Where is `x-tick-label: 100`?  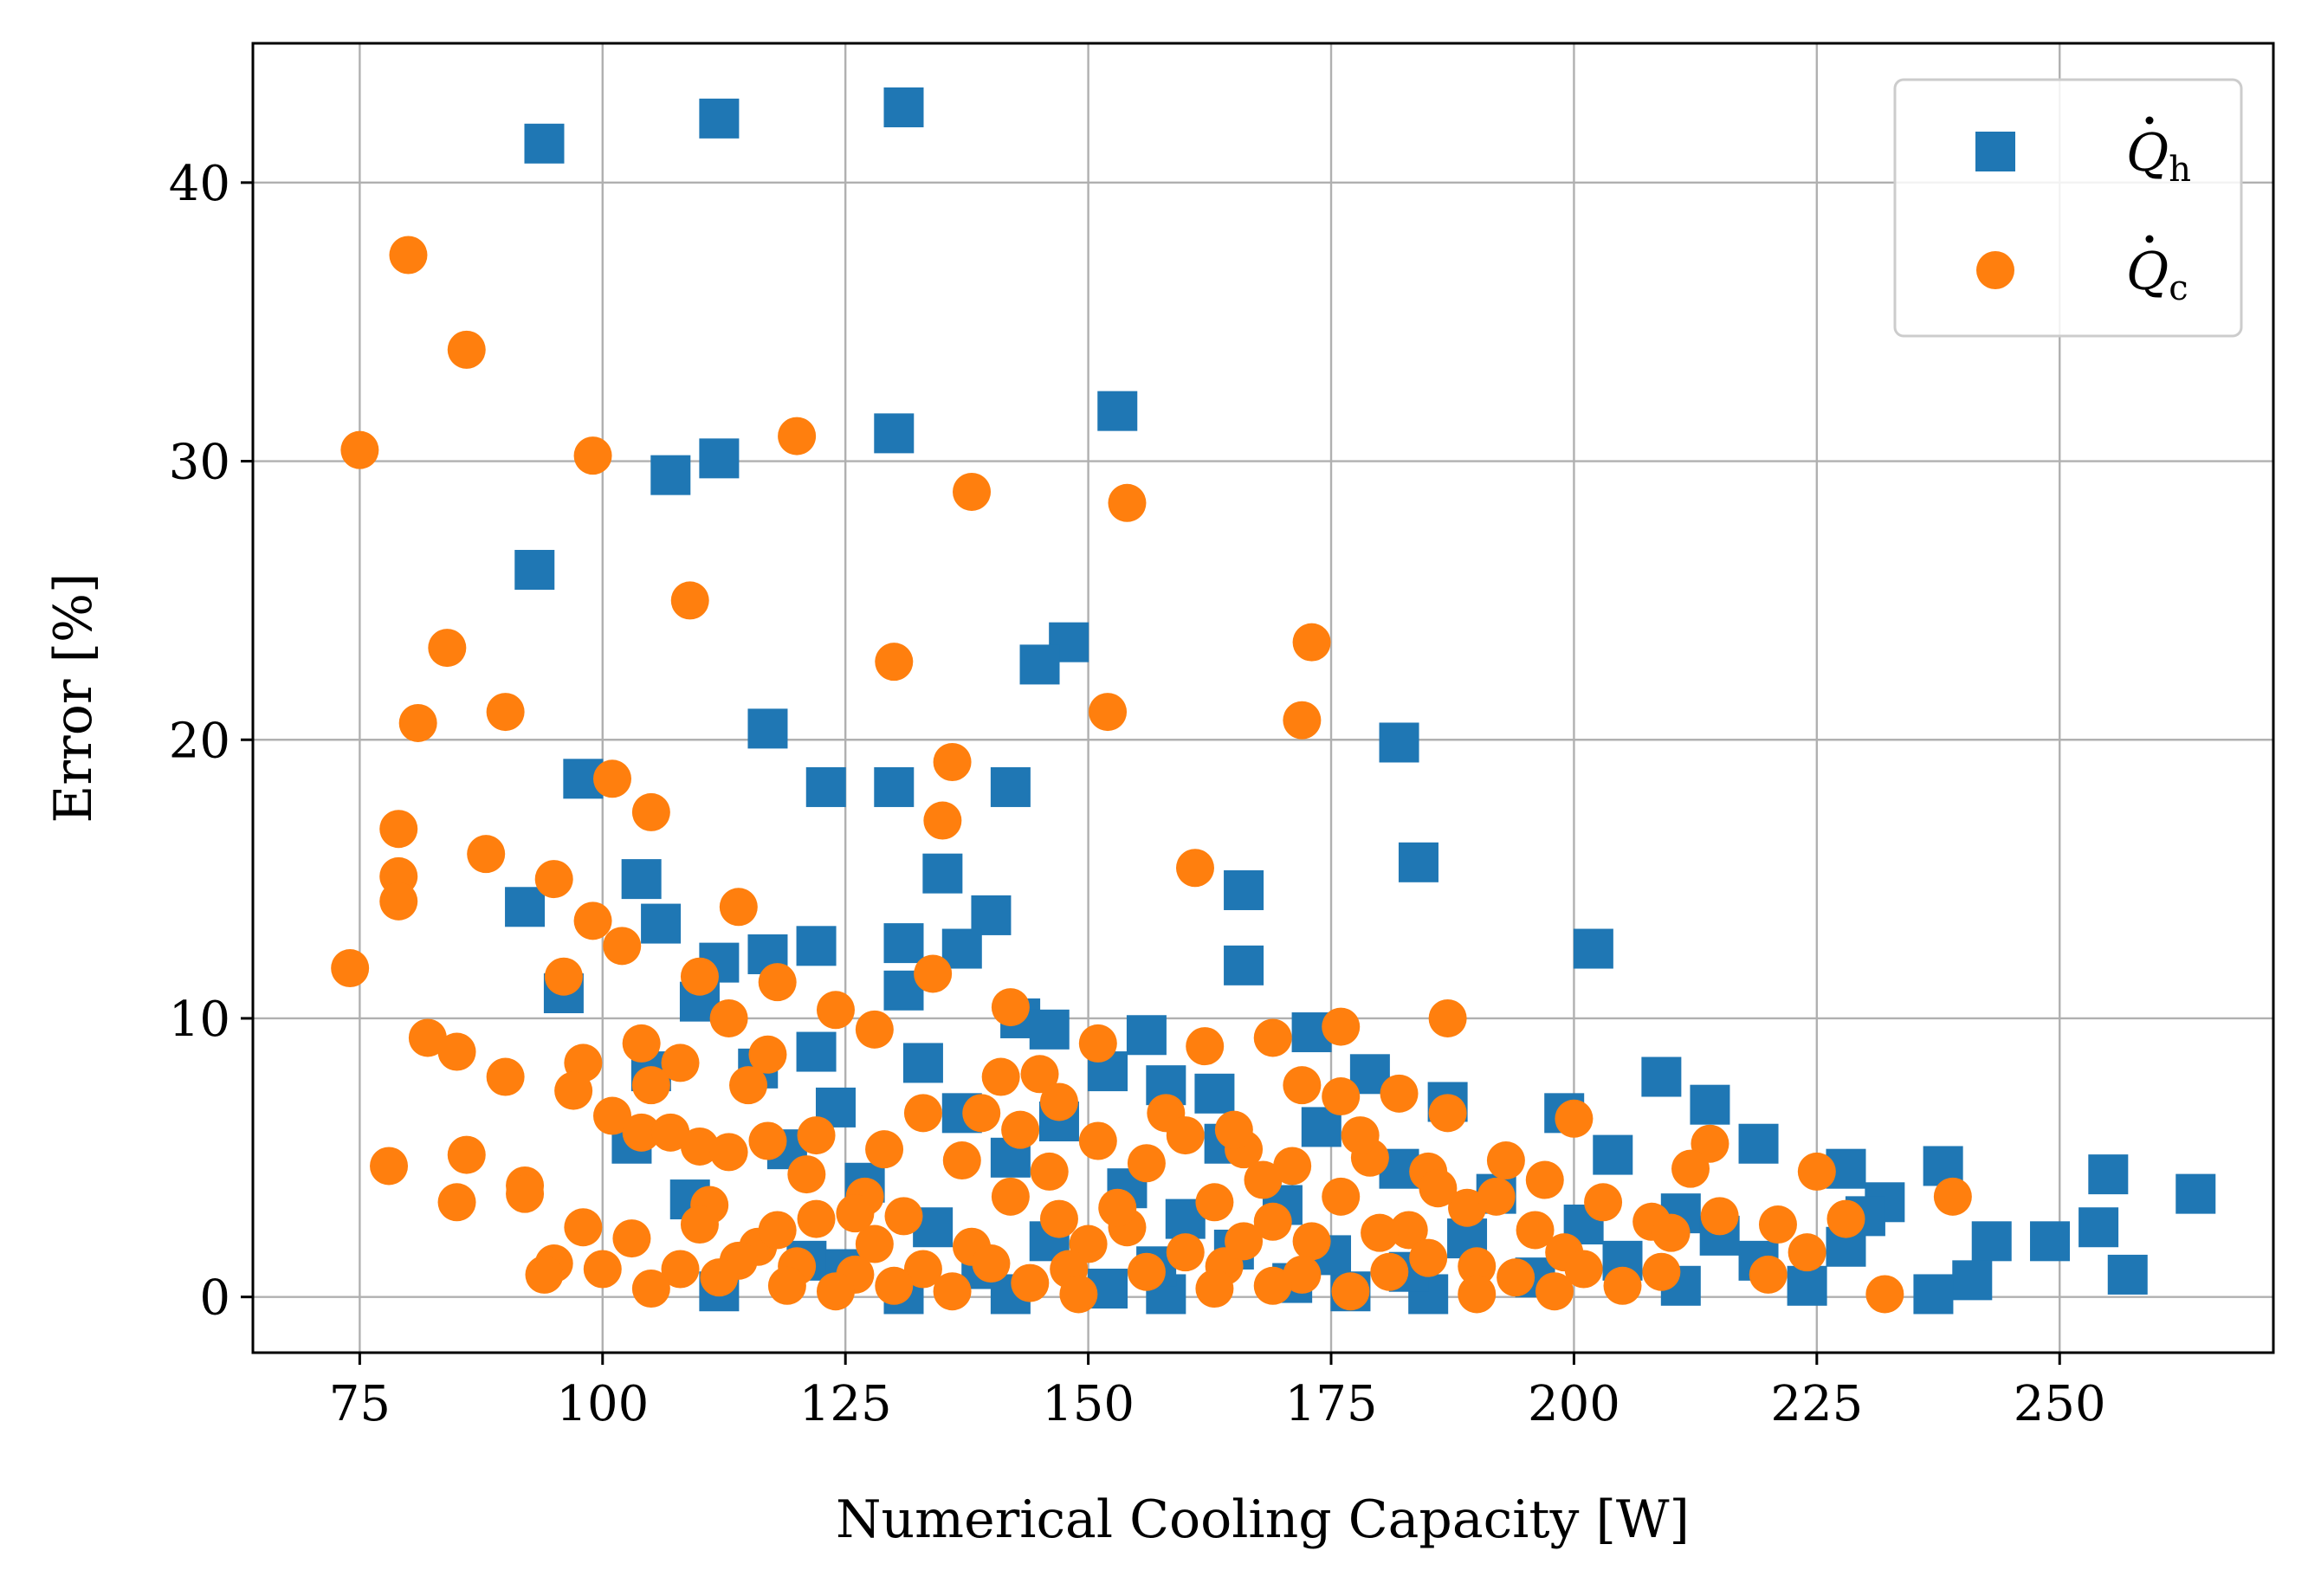 x-tick-label: 100 is located at coordinates (602, 1404).